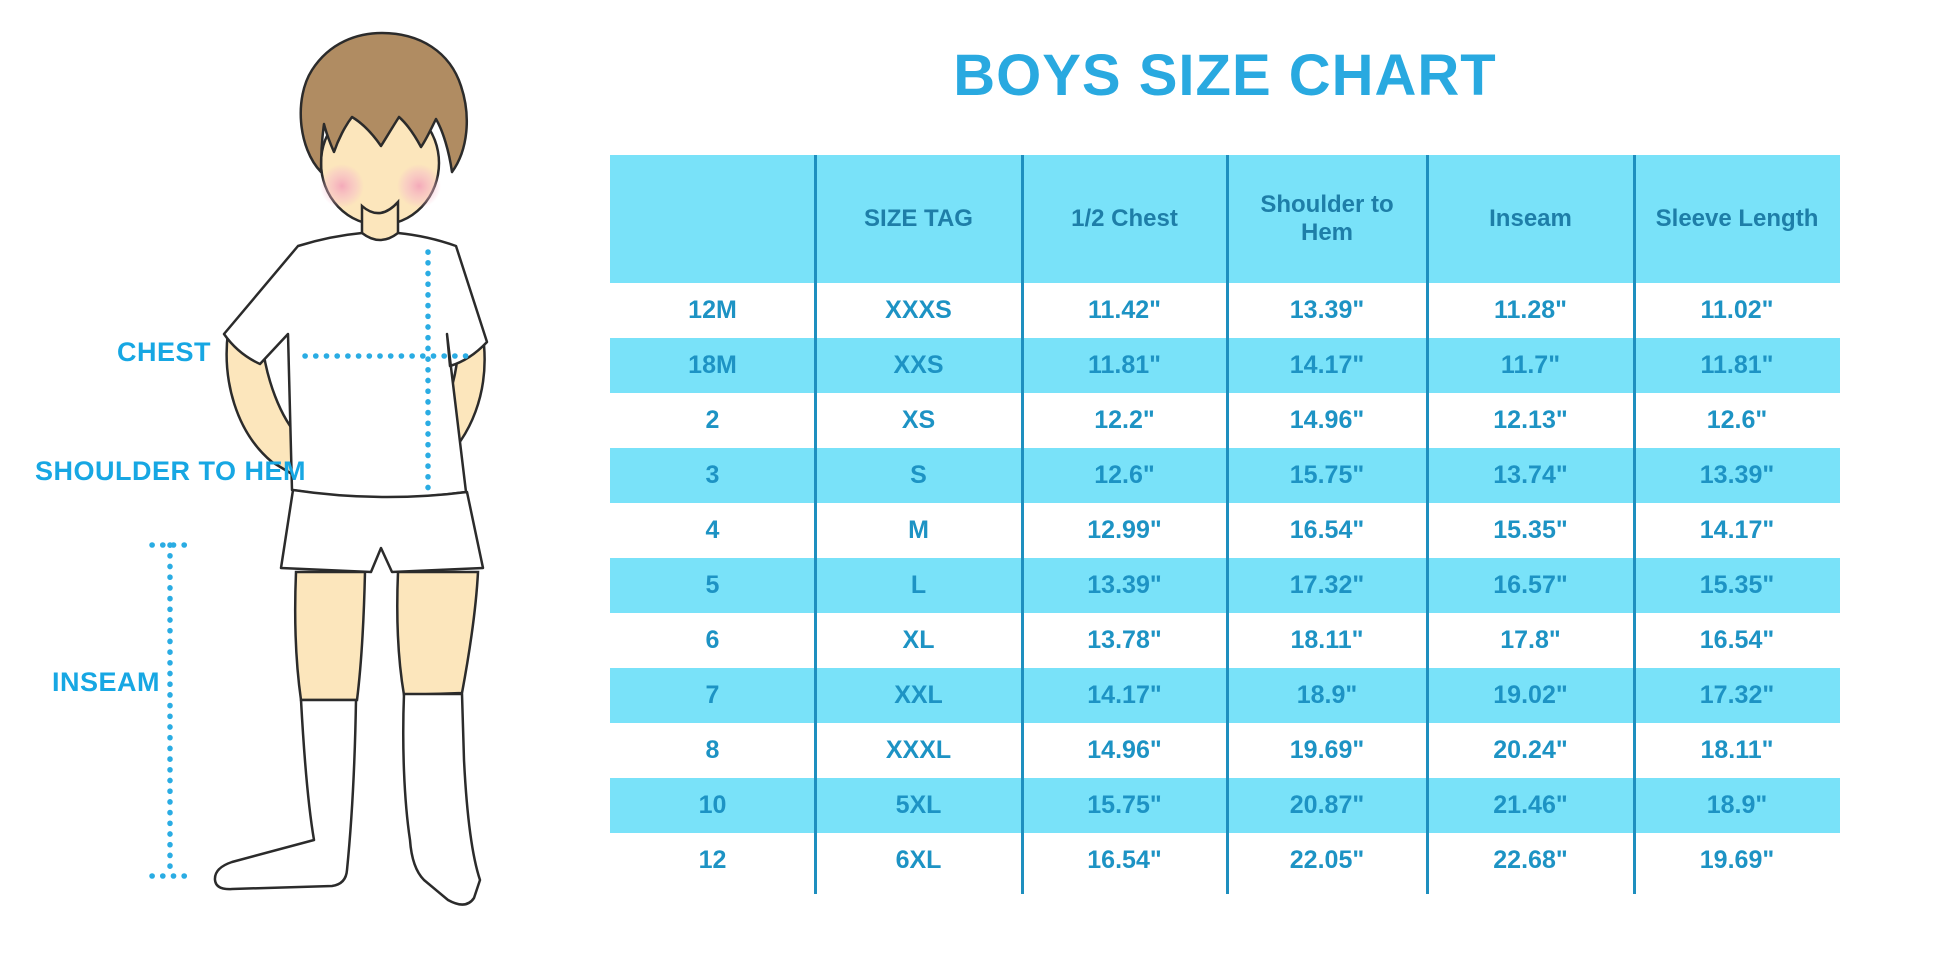 This screenshot has height=973, width=1946. Describe the element at coordinates (1225, 420) in the screenshot. I see `table-row: 2 XS 12.2" 14.96" 12.13" 12.6"` at that location.